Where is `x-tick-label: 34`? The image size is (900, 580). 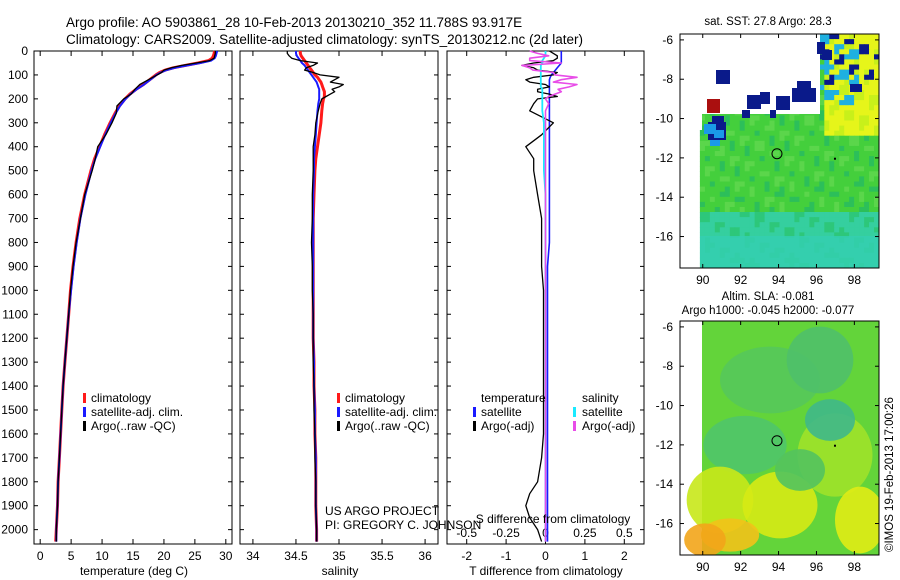 x-tick-label: 34 is located at coordinates (253, 556).